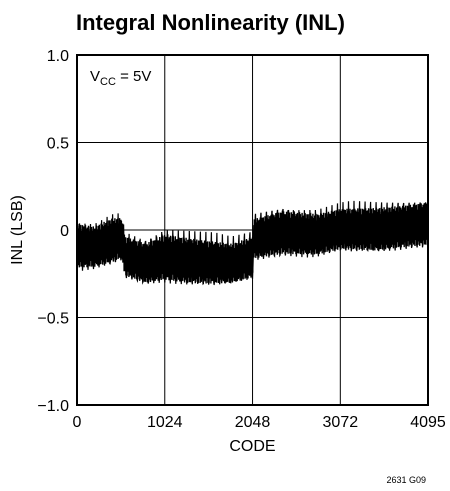 This screenshot has height=491, width=450. What do you see at coordinates (58, 56) in the screenshot?
I see `y-tick-label: 1.0` at bounding box center [58, 56].